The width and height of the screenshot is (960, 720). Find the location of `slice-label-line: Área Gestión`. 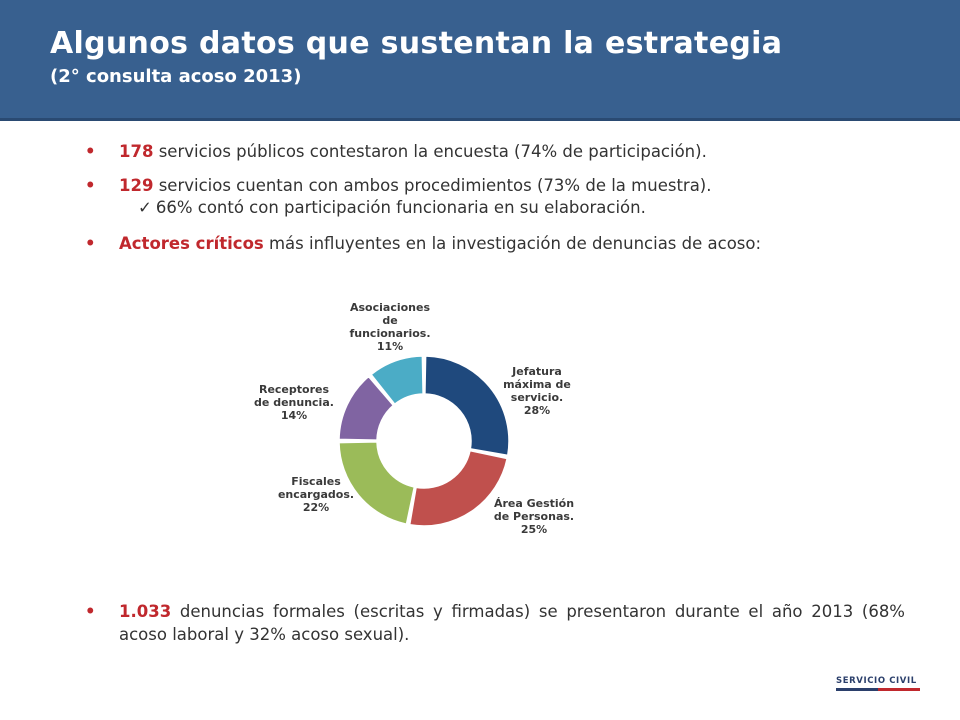

slice-label-line: Área Gestión is located at coordinates (534, 503).